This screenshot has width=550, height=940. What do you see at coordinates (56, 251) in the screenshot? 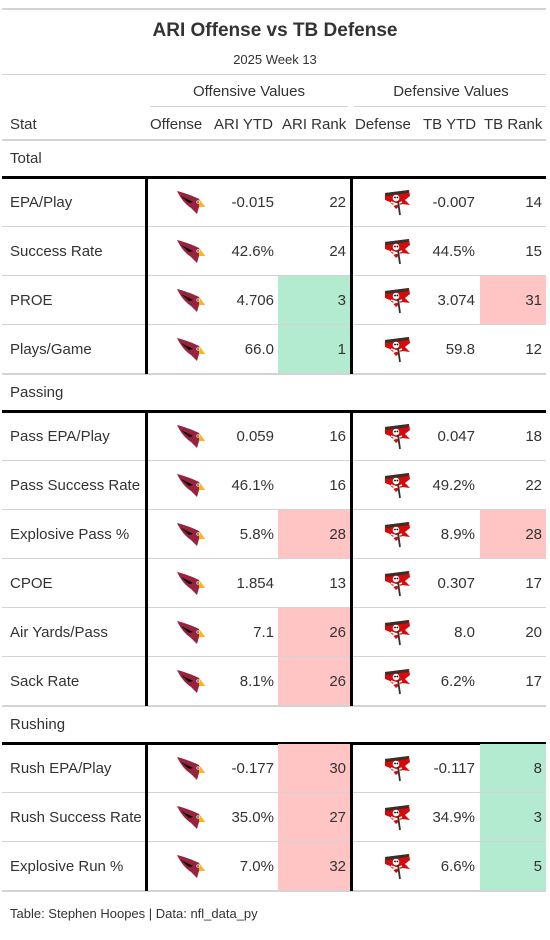
I see `stat-label: Success Rate` at bounding box center [56, 251].